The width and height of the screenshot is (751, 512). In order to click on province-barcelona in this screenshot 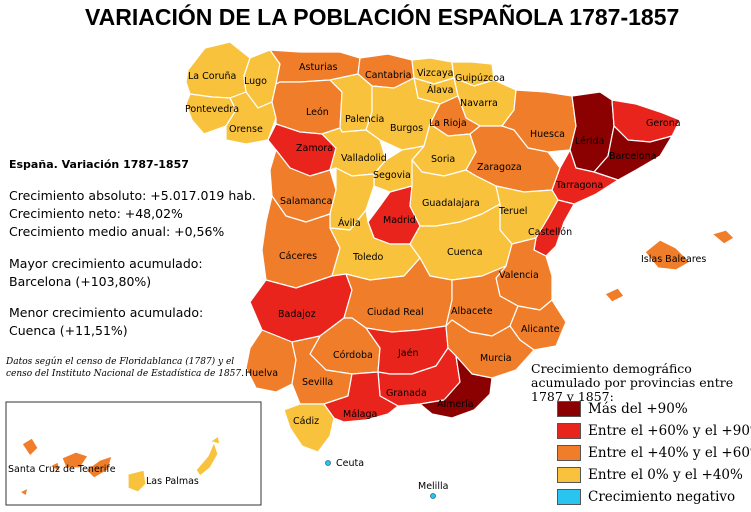, I will do `click(633, 153)`.